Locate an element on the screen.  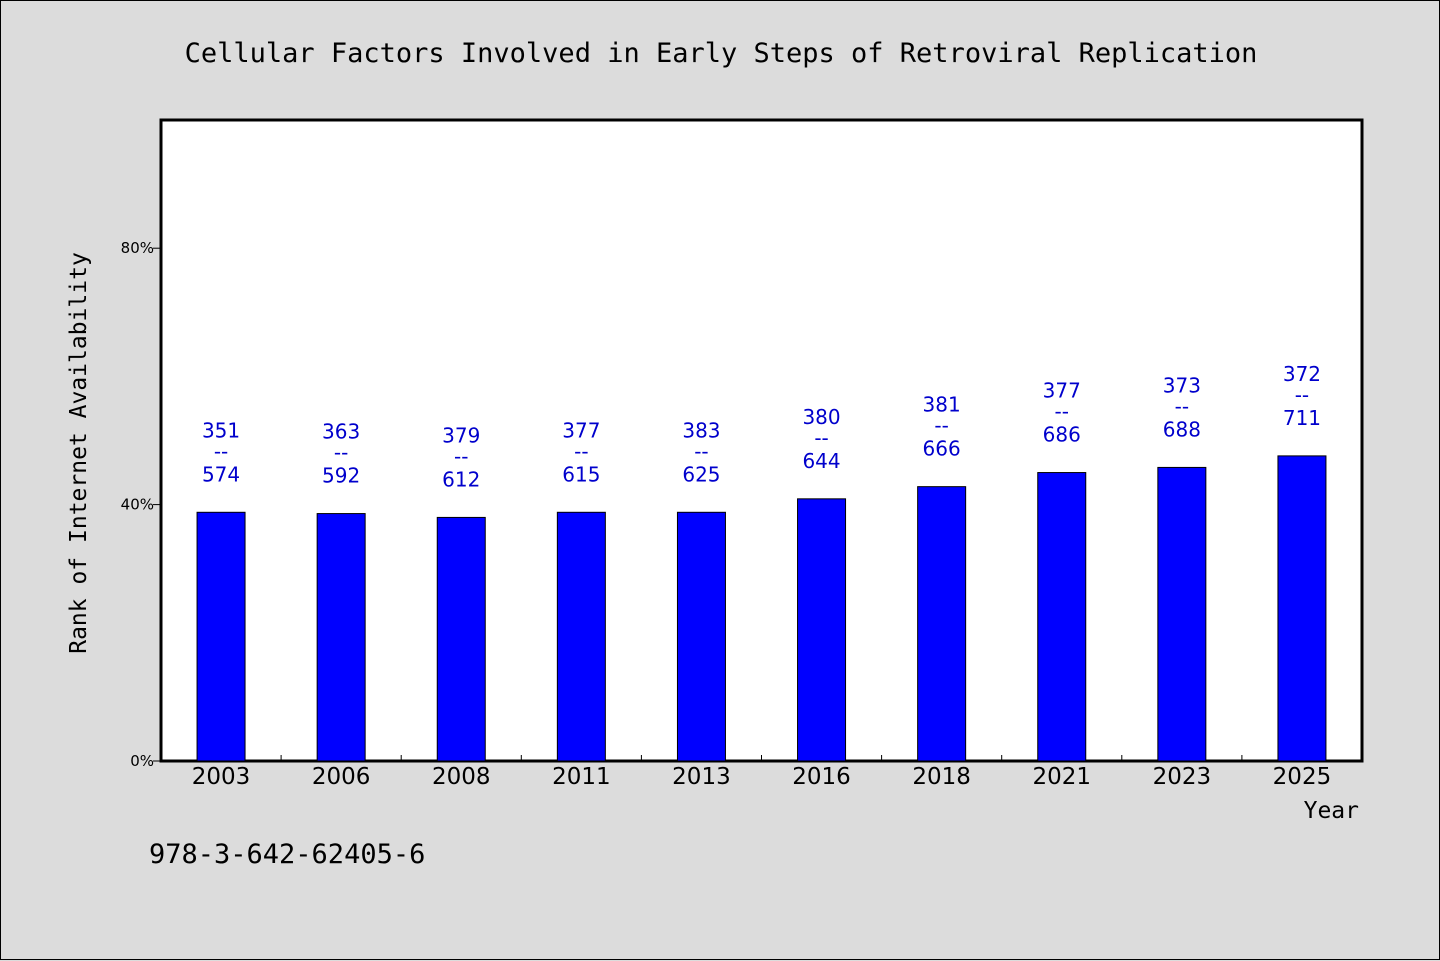
x-tick-label: 2025 is located at coordinates (1302, 777).